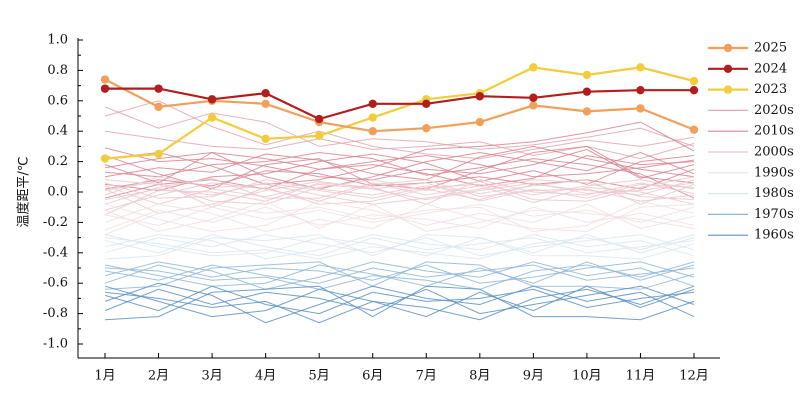  Describe the element at coordinates (774, 172) in the screenshot. I see `legend-label-1990s: 1990s` at that location.